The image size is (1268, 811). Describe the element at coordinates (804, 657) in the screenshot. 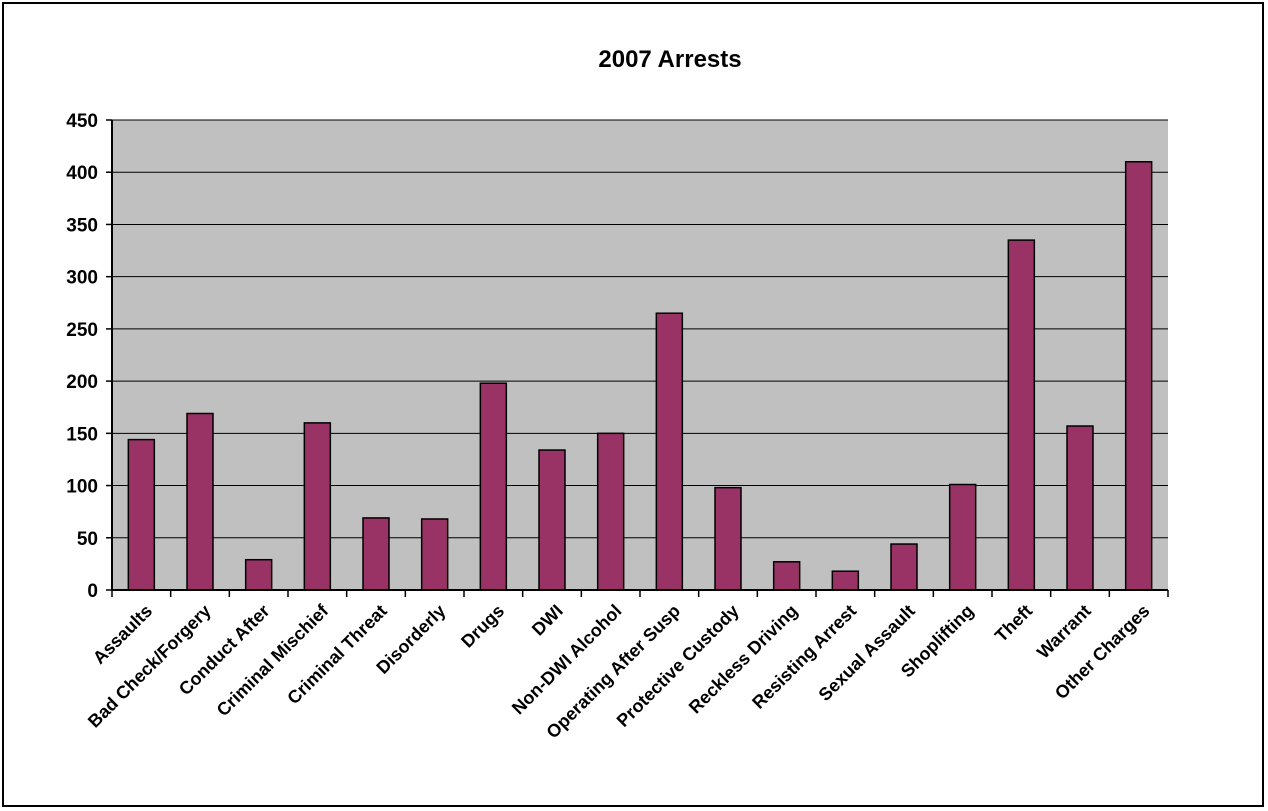

I see `x-tick-label: Resisting Arrest` at that location.